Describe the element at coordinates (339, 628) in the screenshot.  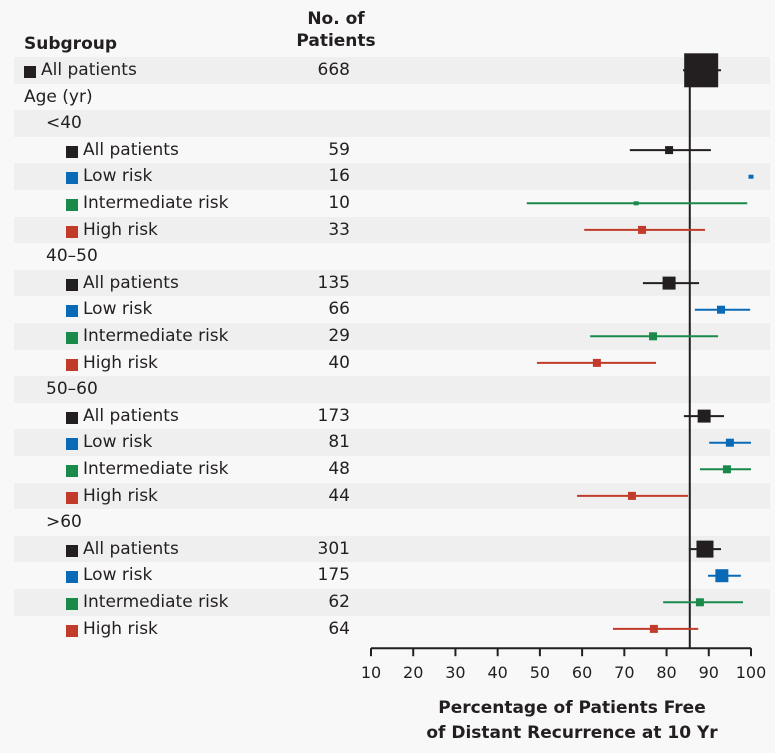
I see `patient-count: 64` at that location.